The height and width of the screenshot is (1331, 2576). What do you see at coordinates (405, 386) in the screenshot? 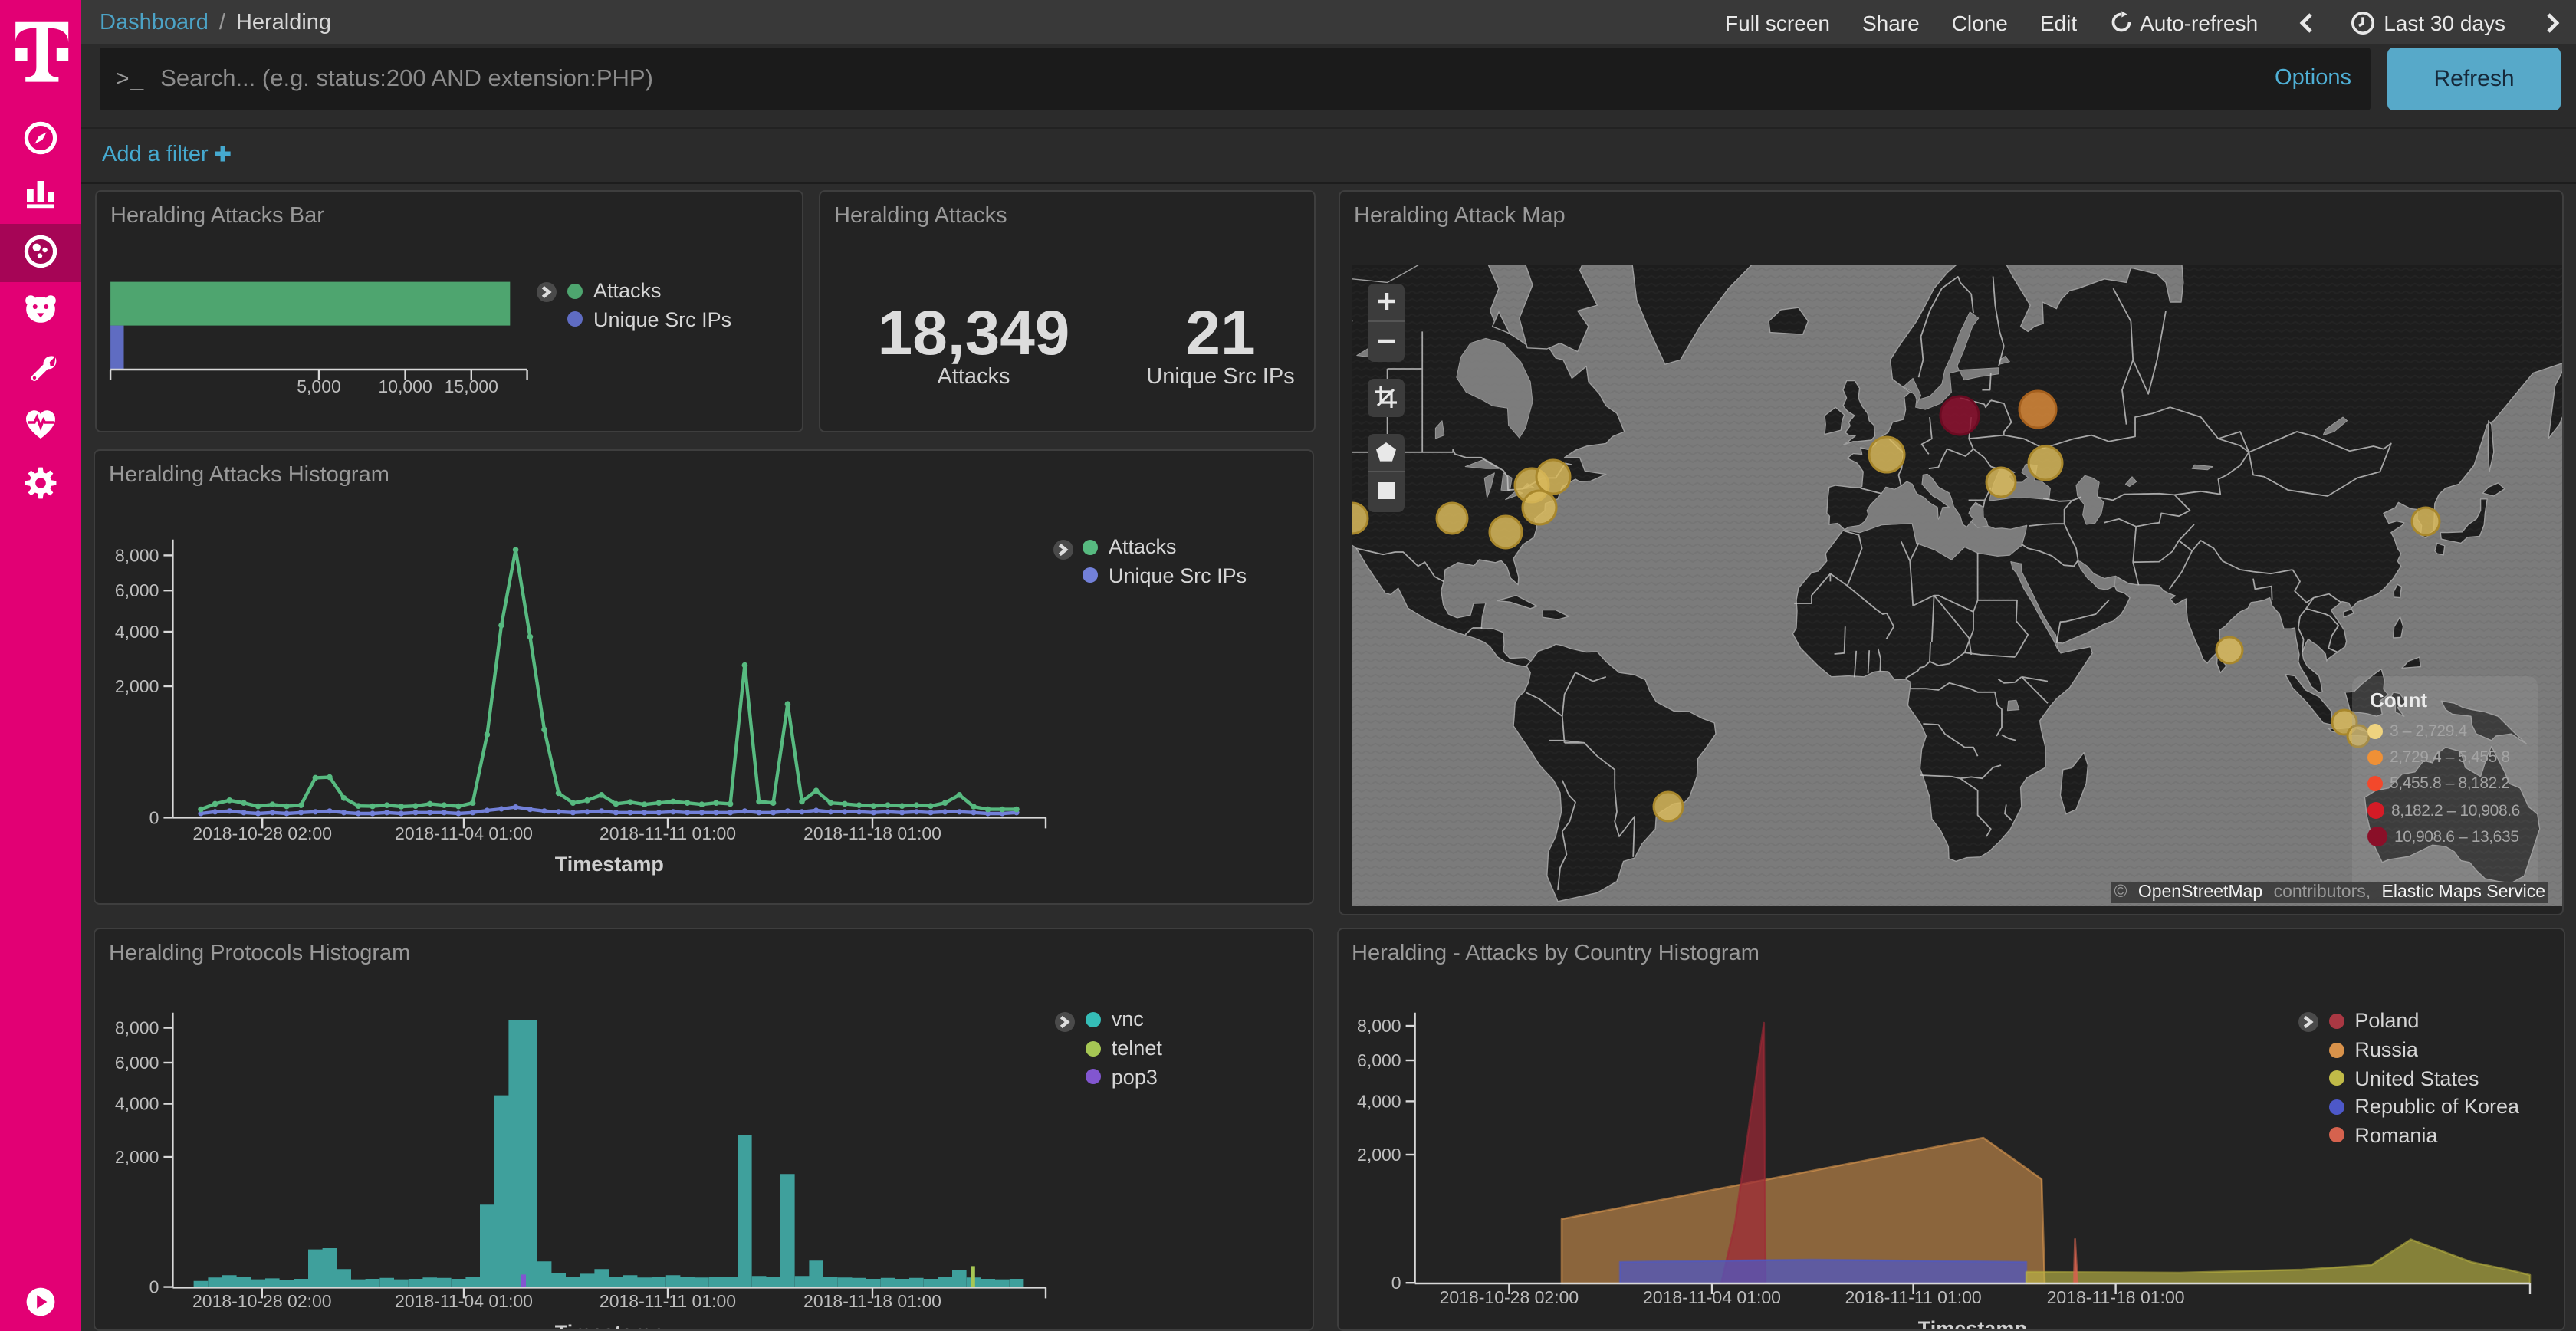
I see `svg-text: 10,000` at bounding box center [405, 386].